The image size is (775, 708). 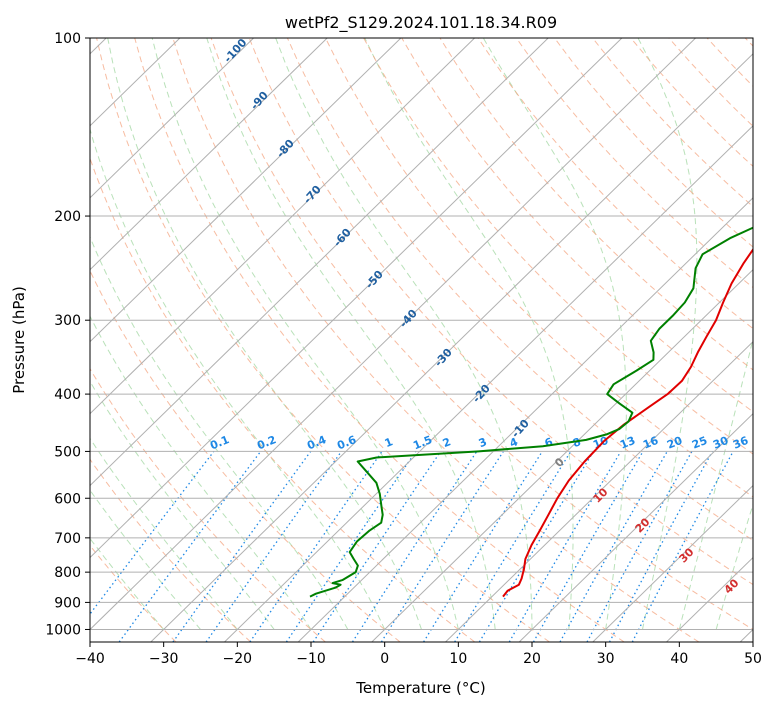 I want to click on x-tick-label: 40, so click(x=679, y=659).